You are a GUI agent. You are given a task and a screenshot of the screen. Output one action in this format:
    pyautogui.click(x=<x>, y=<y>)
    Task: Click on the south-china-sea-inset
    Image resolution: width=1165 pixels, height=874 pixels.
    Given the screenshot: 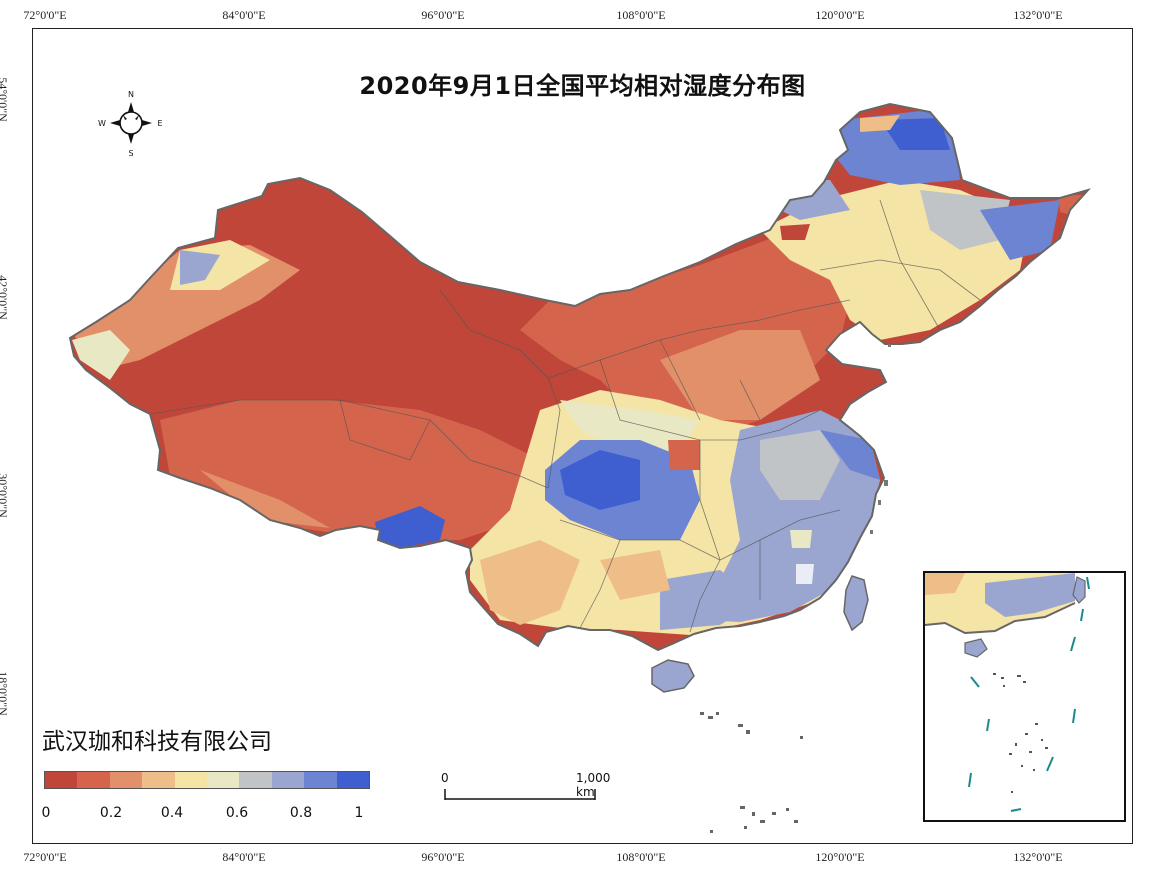 What is the action you would take?
    pyautogui.click(x=1024, y=696)
    